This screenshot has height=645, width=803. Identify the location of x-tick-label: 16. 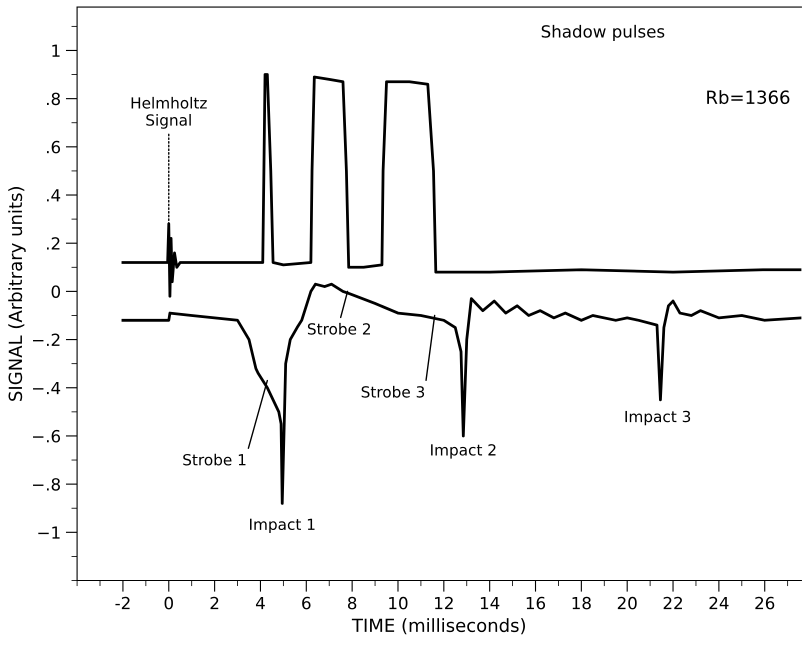
(536, 603).